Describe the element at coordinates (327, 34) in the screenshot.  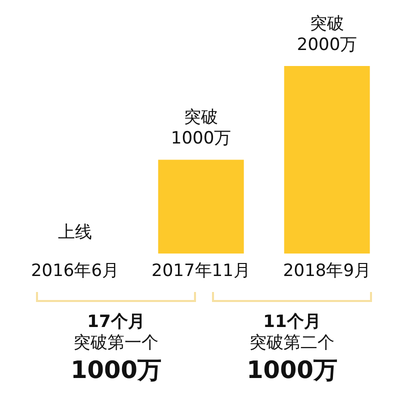
I see `data-label: 突破 2000万` at that location.